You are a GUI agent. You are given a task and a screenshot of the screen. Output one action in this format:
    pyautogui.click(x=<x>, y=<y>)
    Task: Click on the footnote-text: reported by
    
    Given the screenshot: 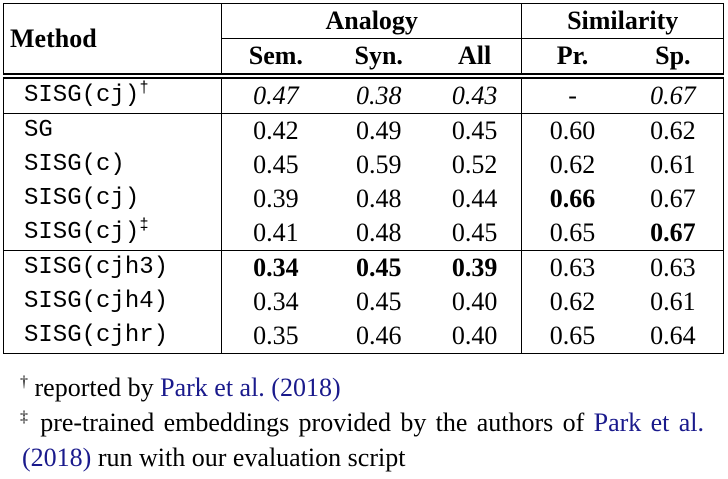 What is the action you would take?
    pyautogui.click(x=97, y=387)
    